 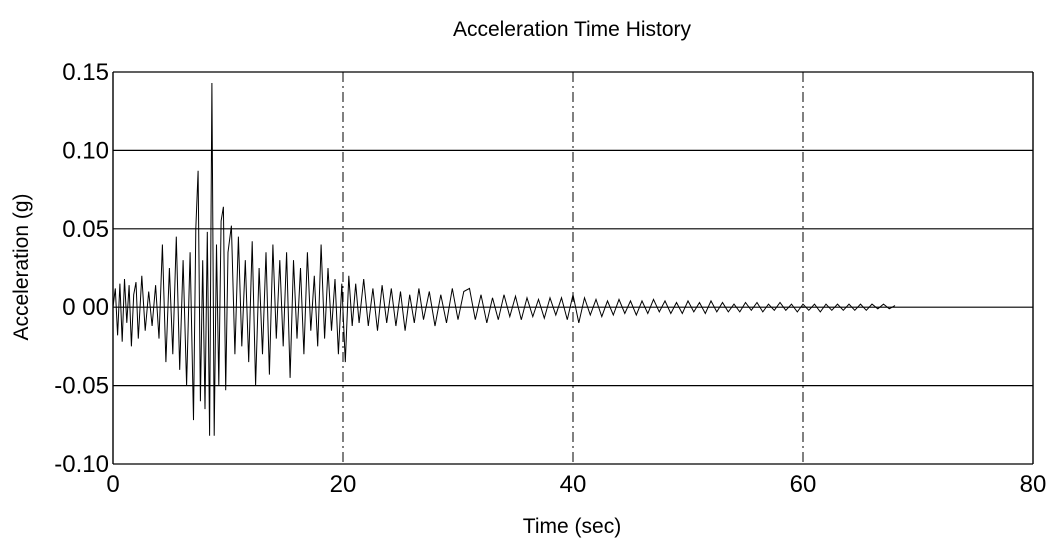 I want to click on y-tick-label: 0.10, so click(x=85, y=150).